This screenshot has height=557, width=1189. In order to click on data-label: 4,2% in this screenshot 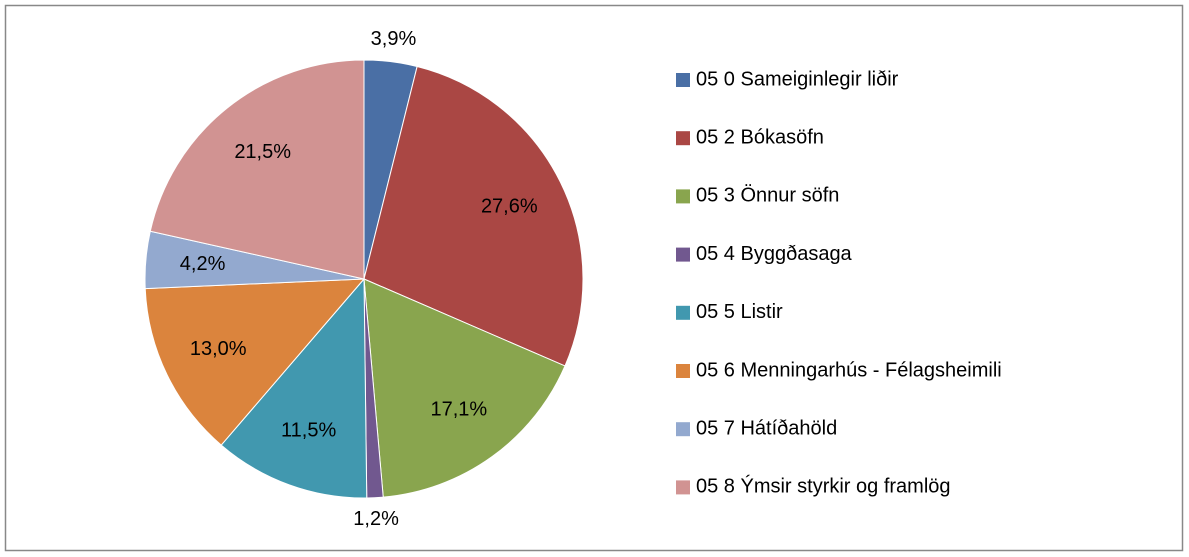, I will do `click(203, 264)`.